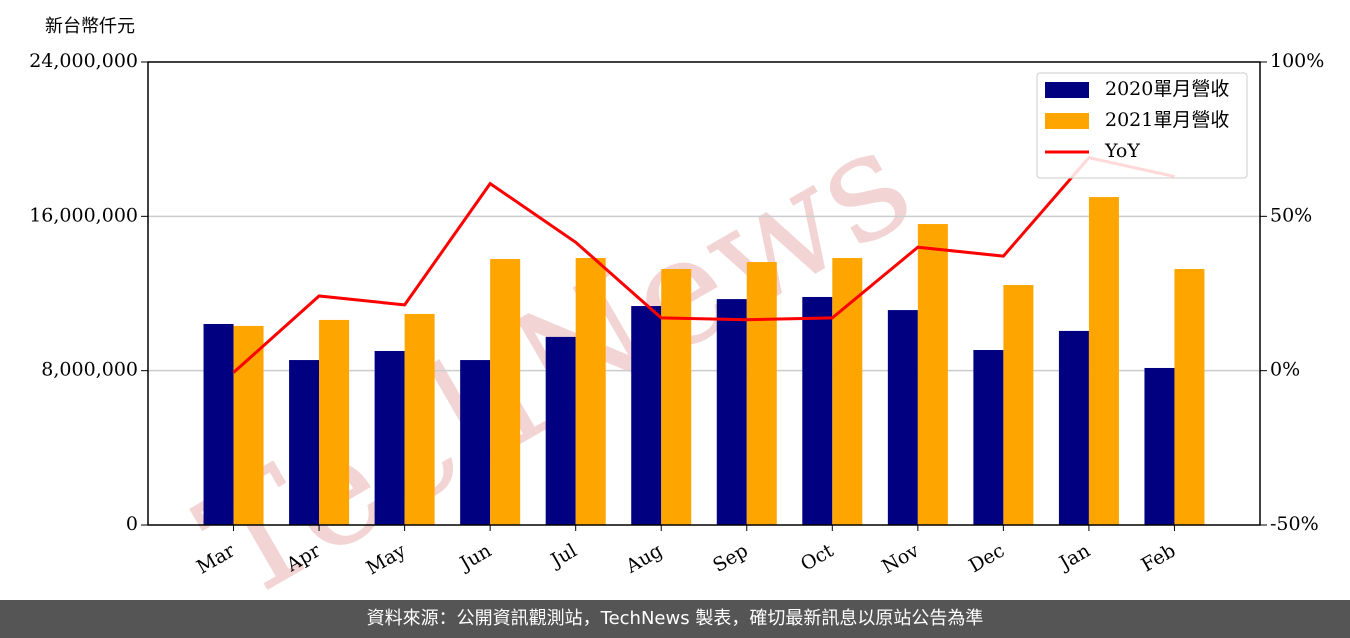 Image resolution: width=1350 pixels, height=638 pixels. I want to click on x-tick-label: Aug, so click(643, 559).